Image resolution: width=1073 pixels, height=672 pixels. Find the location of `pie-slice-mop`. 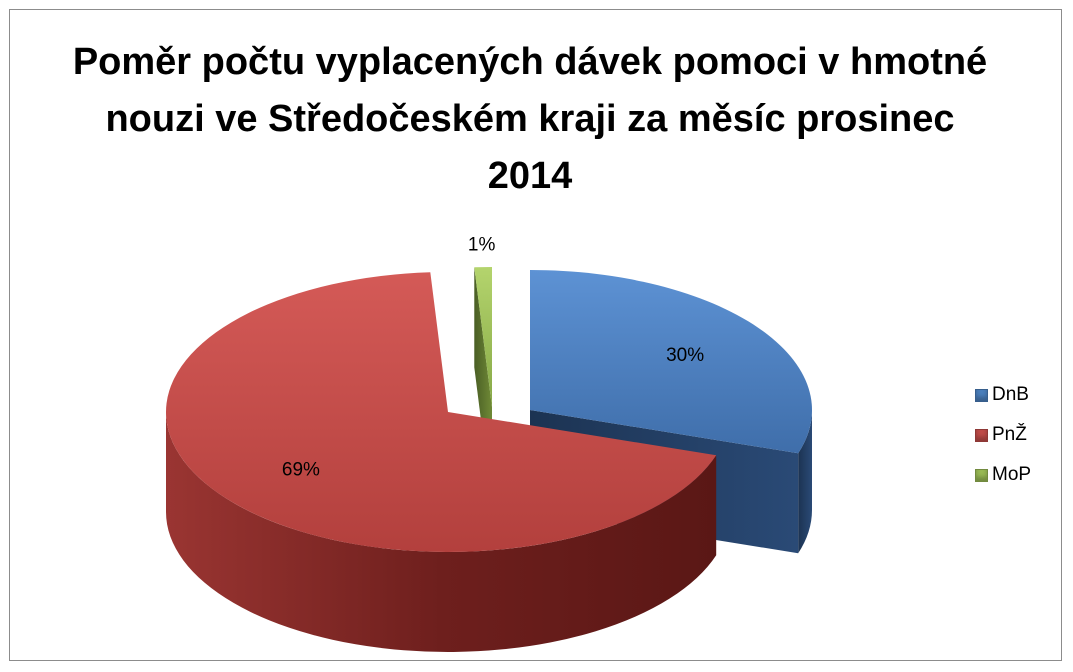

pie-slice-mop is located at coordinates (483, 337).